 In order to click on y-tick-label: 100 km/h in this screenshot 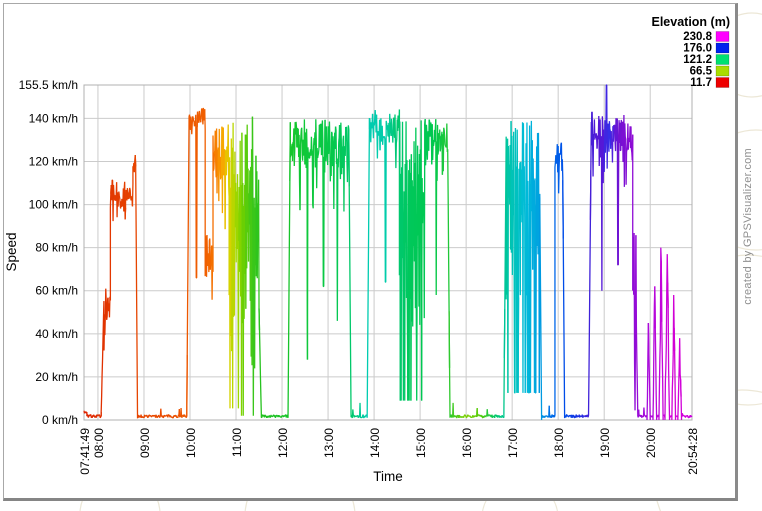, I will do `click(53, 205)`.